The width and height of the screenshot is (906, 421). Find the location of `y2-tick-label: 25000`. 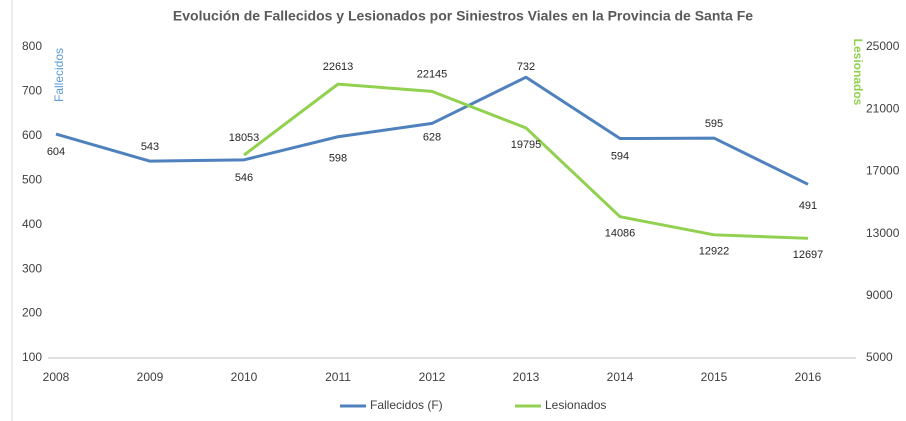

y2-tick-label: 25000 is located at coordinates (883, 46).